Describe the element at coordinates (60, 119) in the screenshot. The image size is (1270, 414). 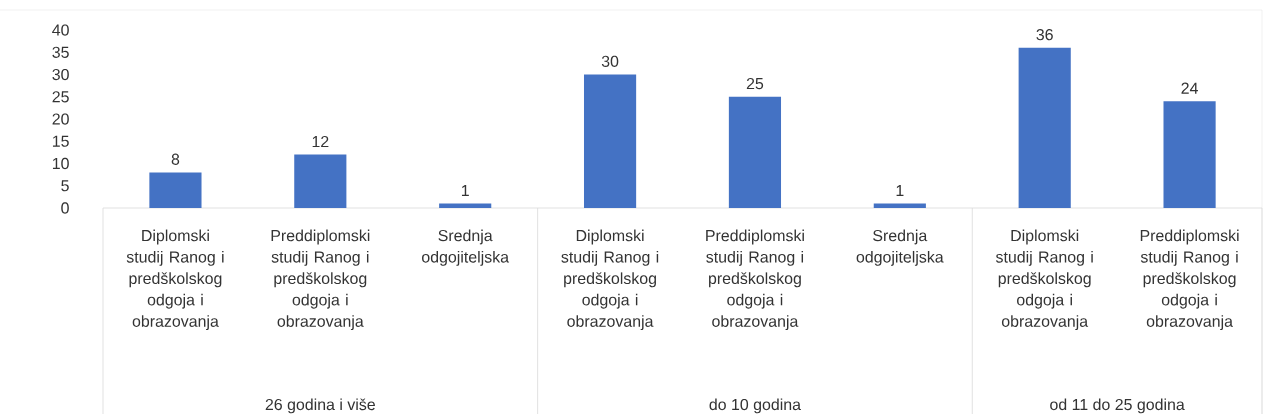
I see `y-tick-label: 20` at that location.